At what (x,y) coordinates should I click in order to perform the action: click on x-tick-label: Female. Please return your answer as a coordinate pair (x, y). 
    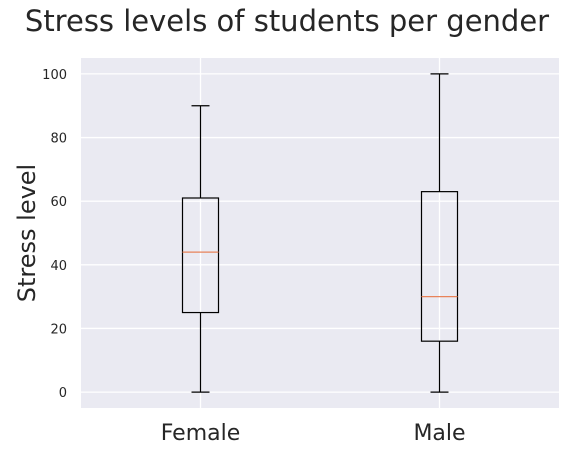
    Looking at the image, I should click on (201, 433).